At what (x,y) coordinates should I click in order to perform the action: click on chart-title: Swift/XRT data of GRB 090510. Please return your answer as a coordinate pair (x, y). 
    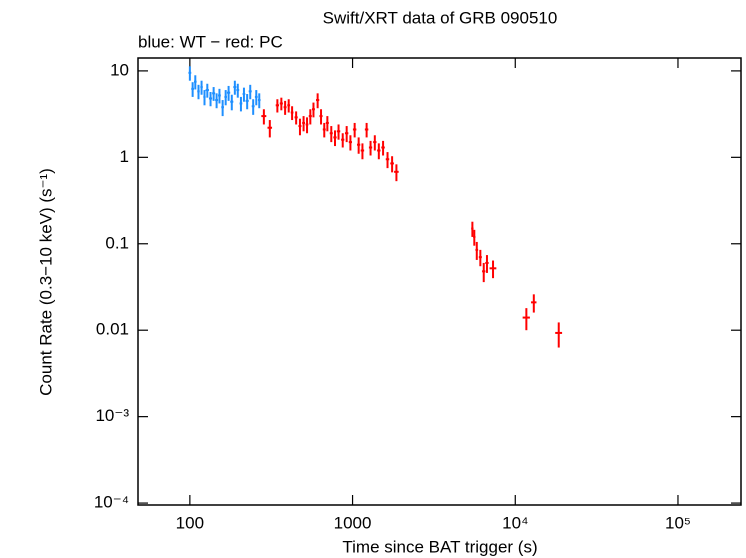
    Looking at the image, I should click on (440, 17).